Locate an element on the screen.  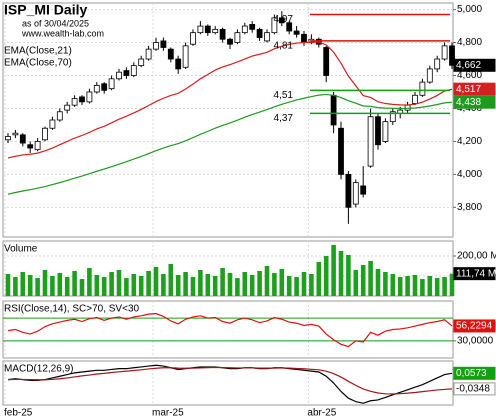
level-label: 4,37 is located at coordinates (284, 118).